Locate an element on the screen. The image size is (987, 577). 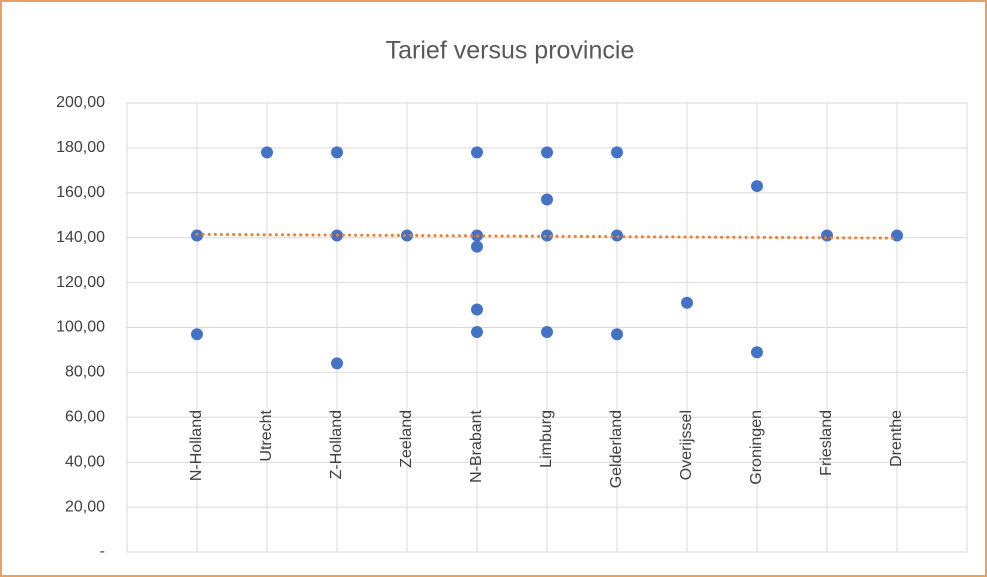
y-tick-label: 200,00 is located at coordinates (80, 102).